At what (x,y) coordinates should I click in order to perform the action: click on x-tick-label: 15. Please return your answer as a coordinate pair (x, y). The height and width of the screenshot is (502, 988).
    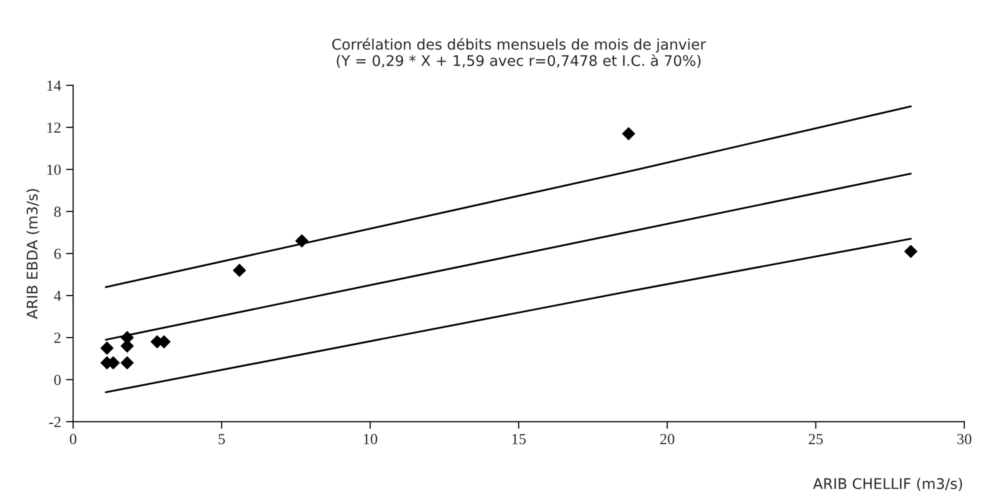
    Looking at the image, I should click on (519, 439).